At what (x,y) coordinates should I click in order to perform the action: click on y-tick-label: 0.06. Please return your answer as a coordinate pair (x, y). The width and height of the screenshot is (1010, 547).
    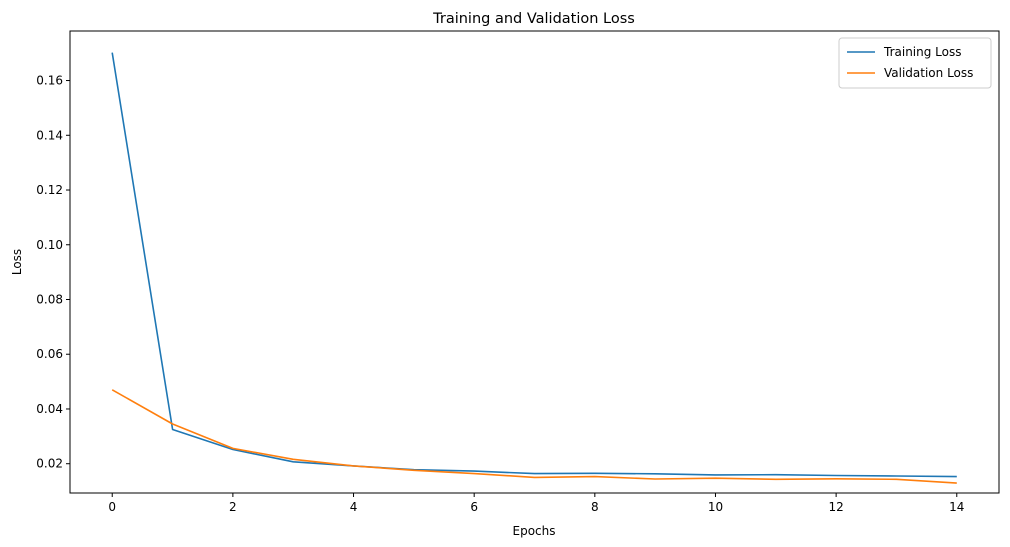
    Looking at the image, I should click on (49, 354).